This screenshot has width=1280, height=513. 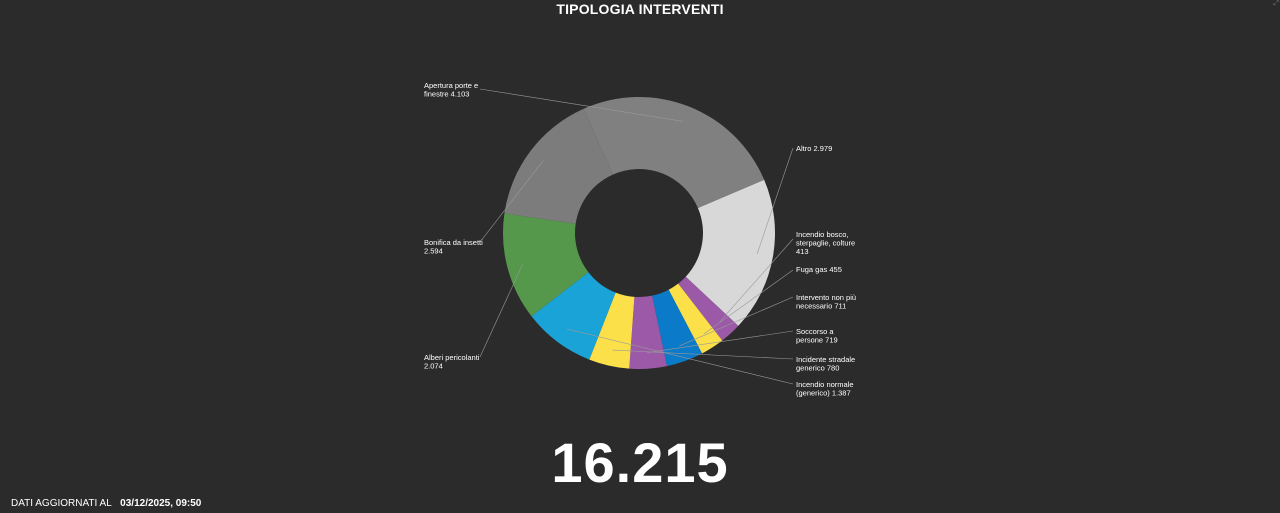 What do you see at coordinates (639, 233) in the screenshot?
I see `donut-slices` at bounding box center [639, 233].